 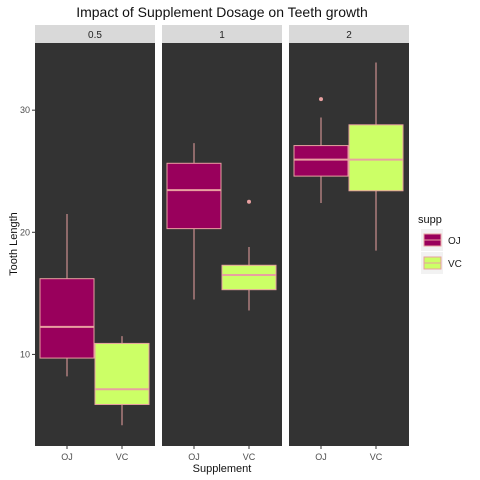 What do you see at coordinates (14, 244) in the screenshot?
I see `y-axis-title: Tooth Length` at bounding box center [14, 244].